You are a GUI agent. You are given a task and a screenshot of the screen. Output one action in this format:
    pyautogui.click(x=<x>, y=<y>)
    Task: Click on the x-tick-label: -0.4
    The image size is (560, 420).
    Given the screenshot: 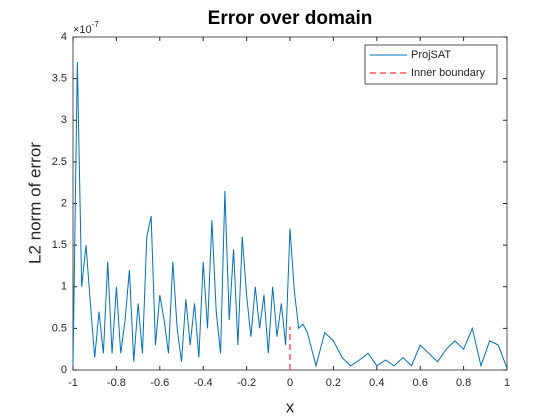 What is the action you would take?
    pyautogui.click(x=203, y=383)
    